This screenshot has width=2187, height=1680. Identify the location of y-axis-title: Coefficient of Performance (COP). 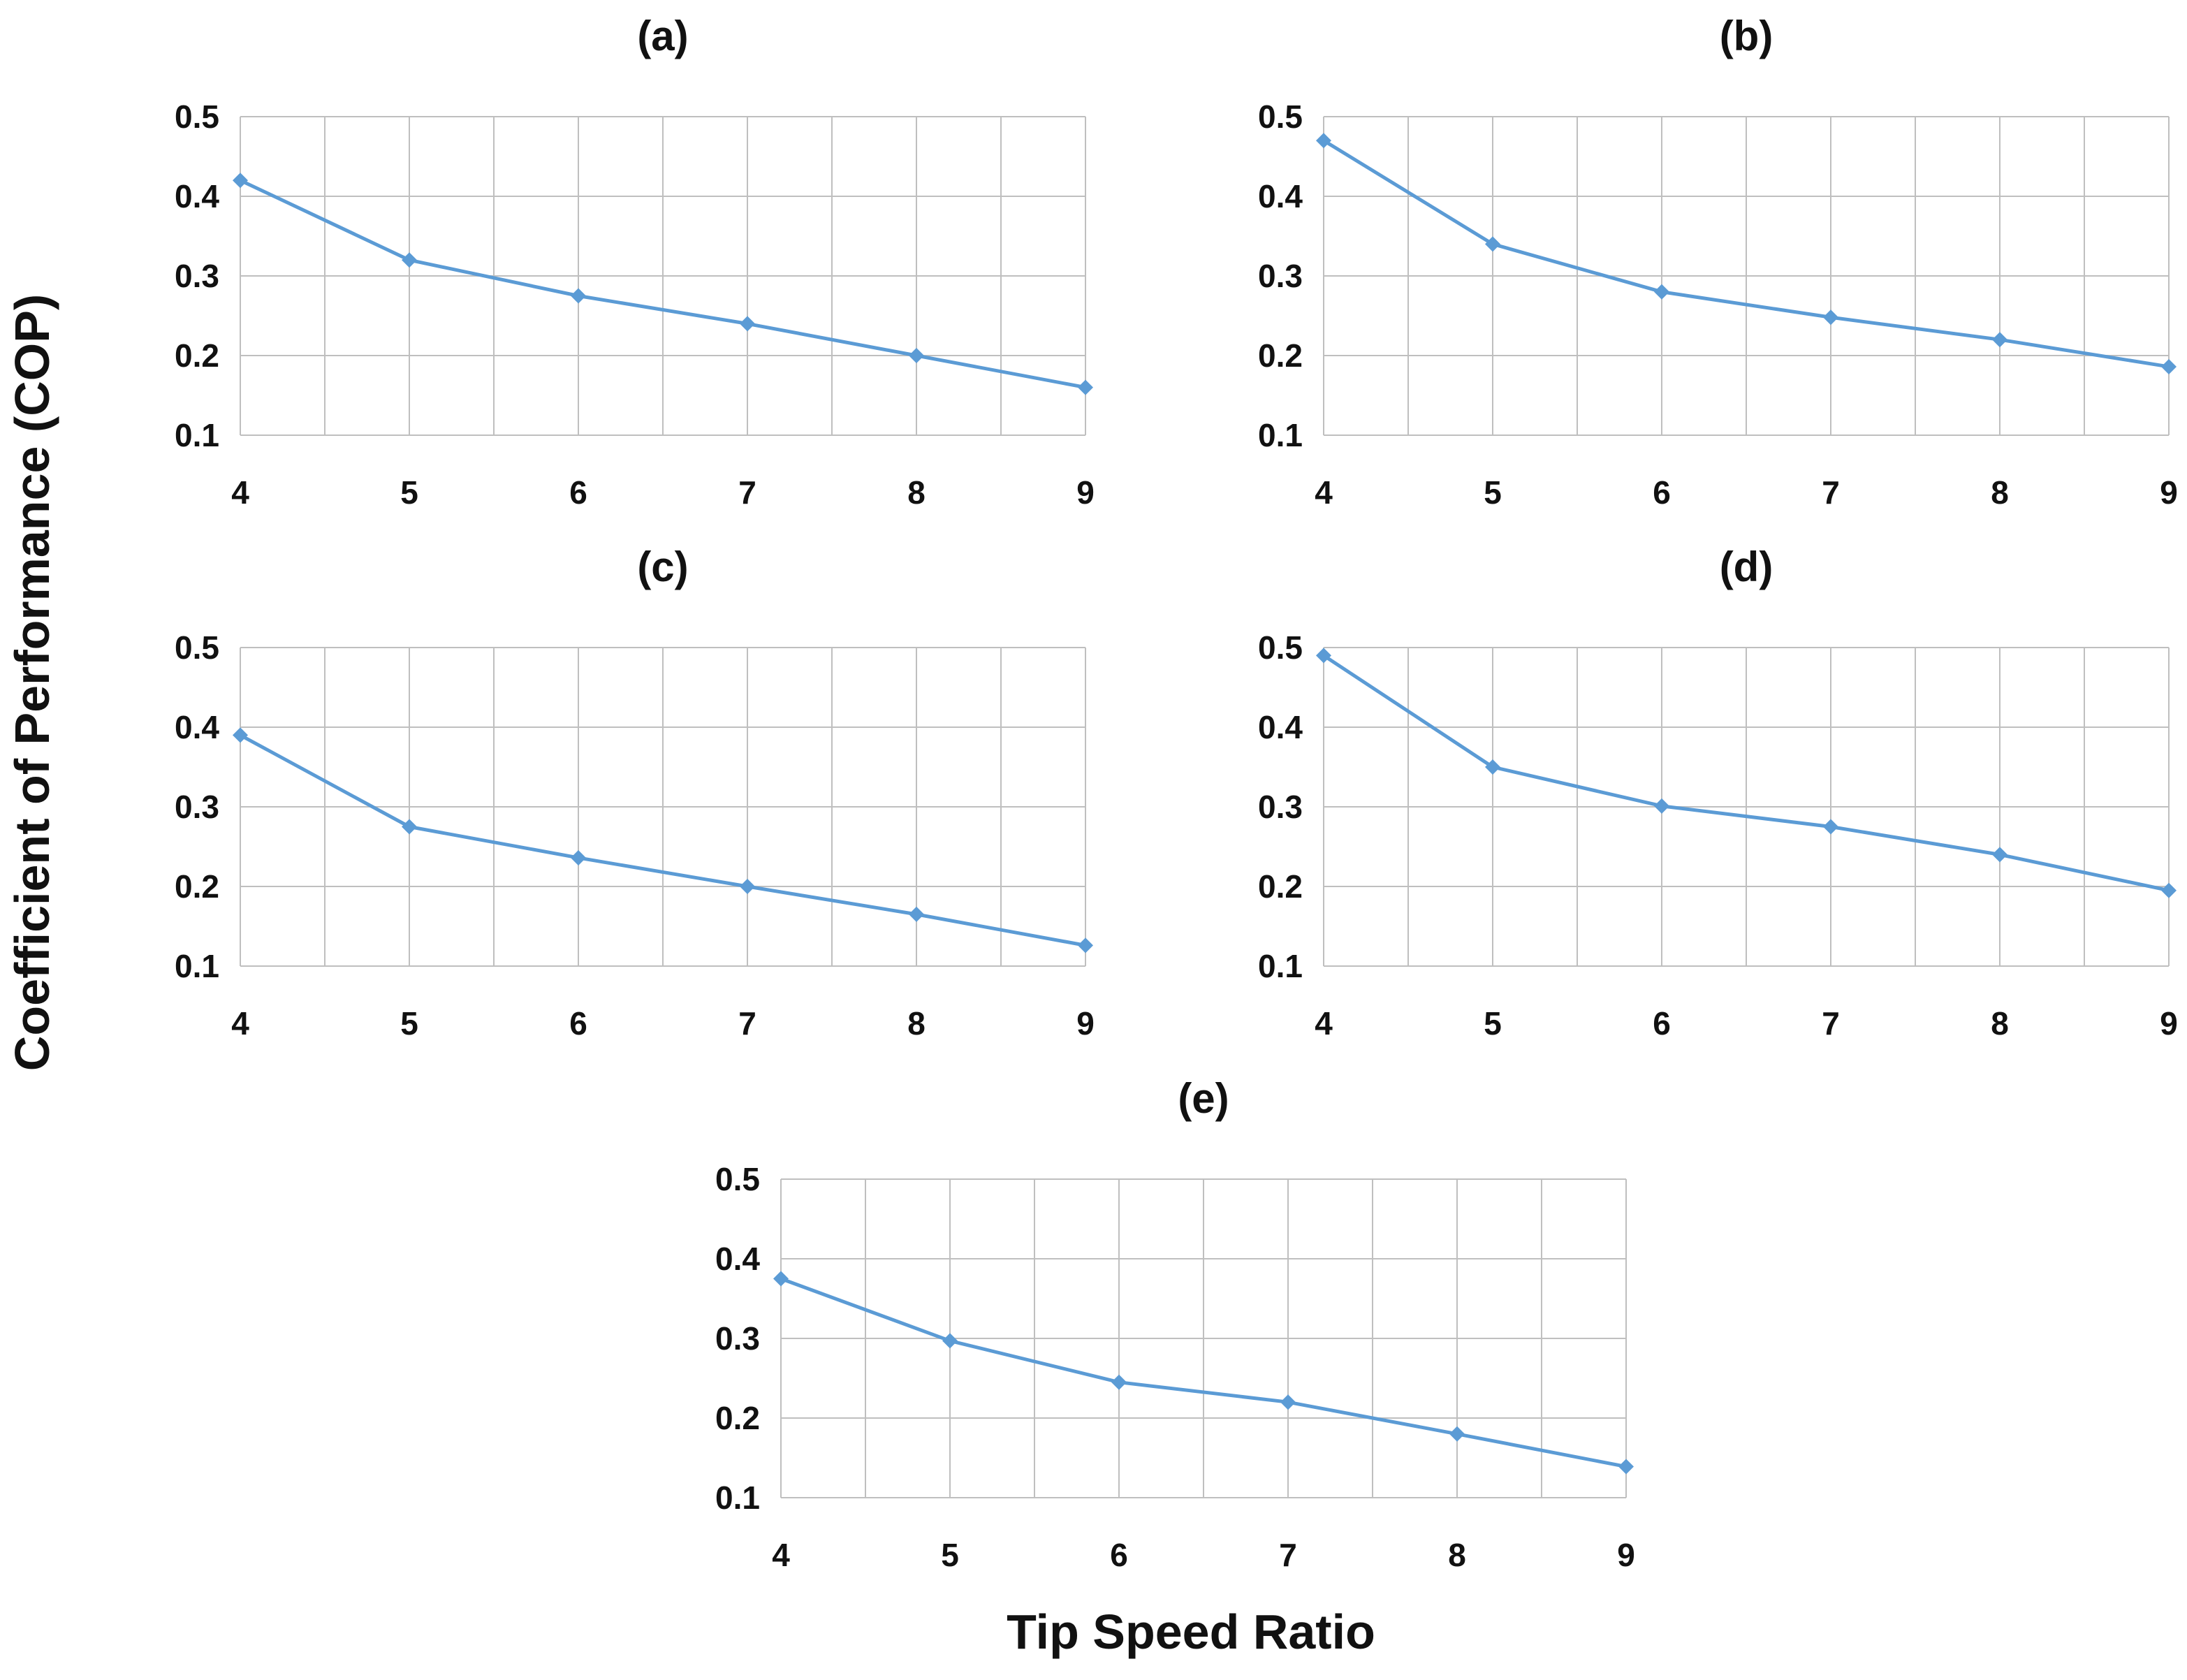
(32, 682).